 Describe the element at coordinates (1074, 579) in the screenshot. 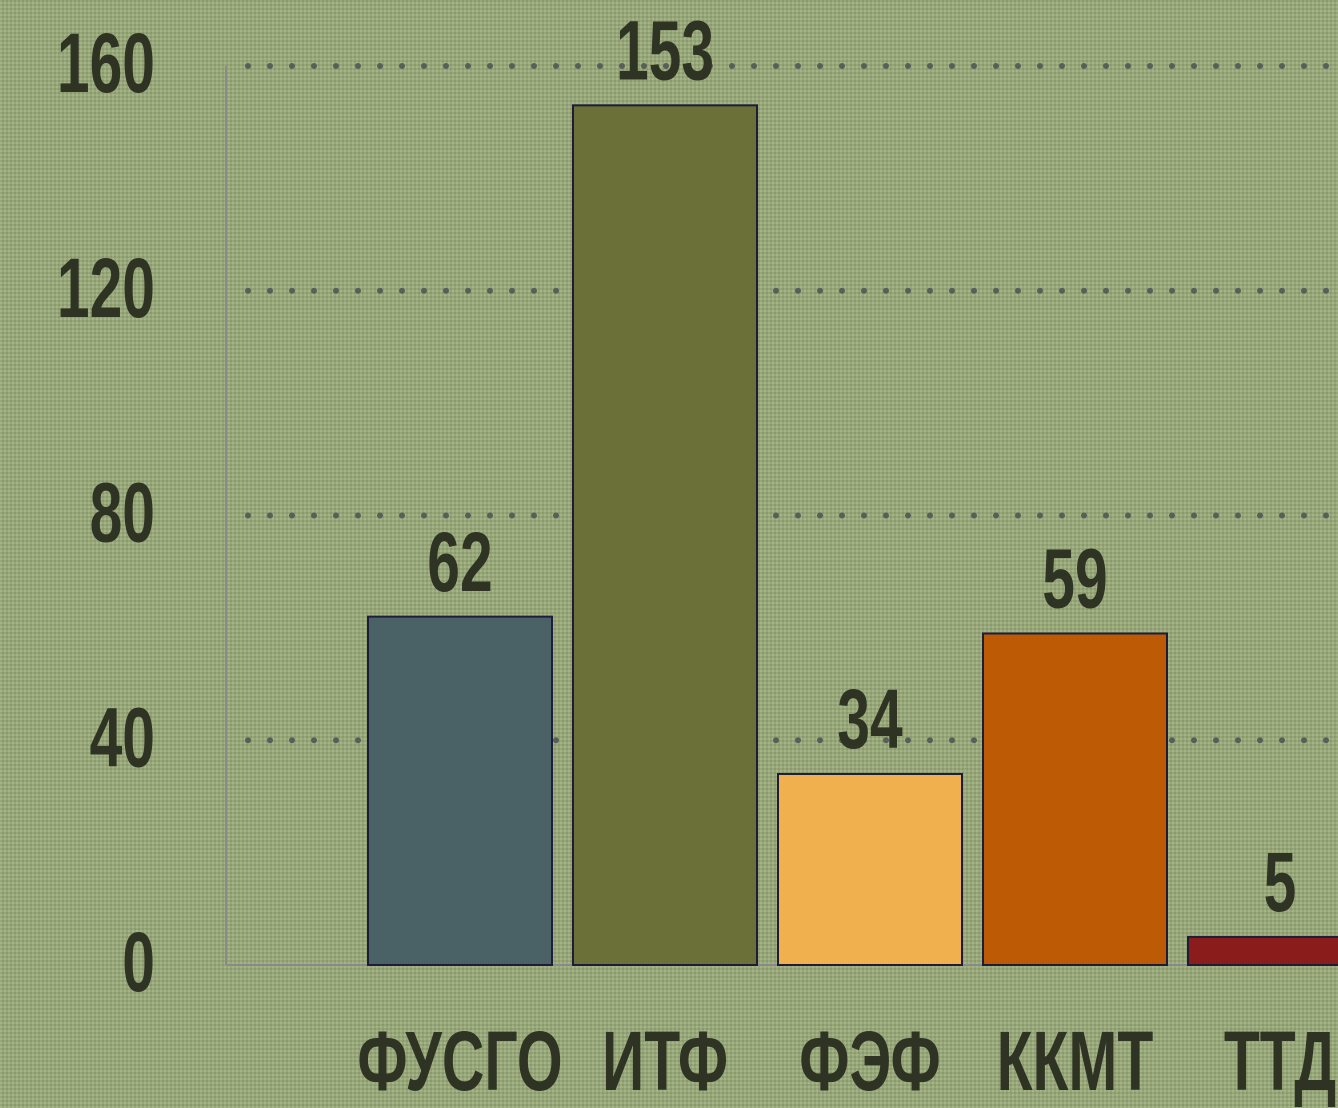

I see `value-label: 59` at that location.